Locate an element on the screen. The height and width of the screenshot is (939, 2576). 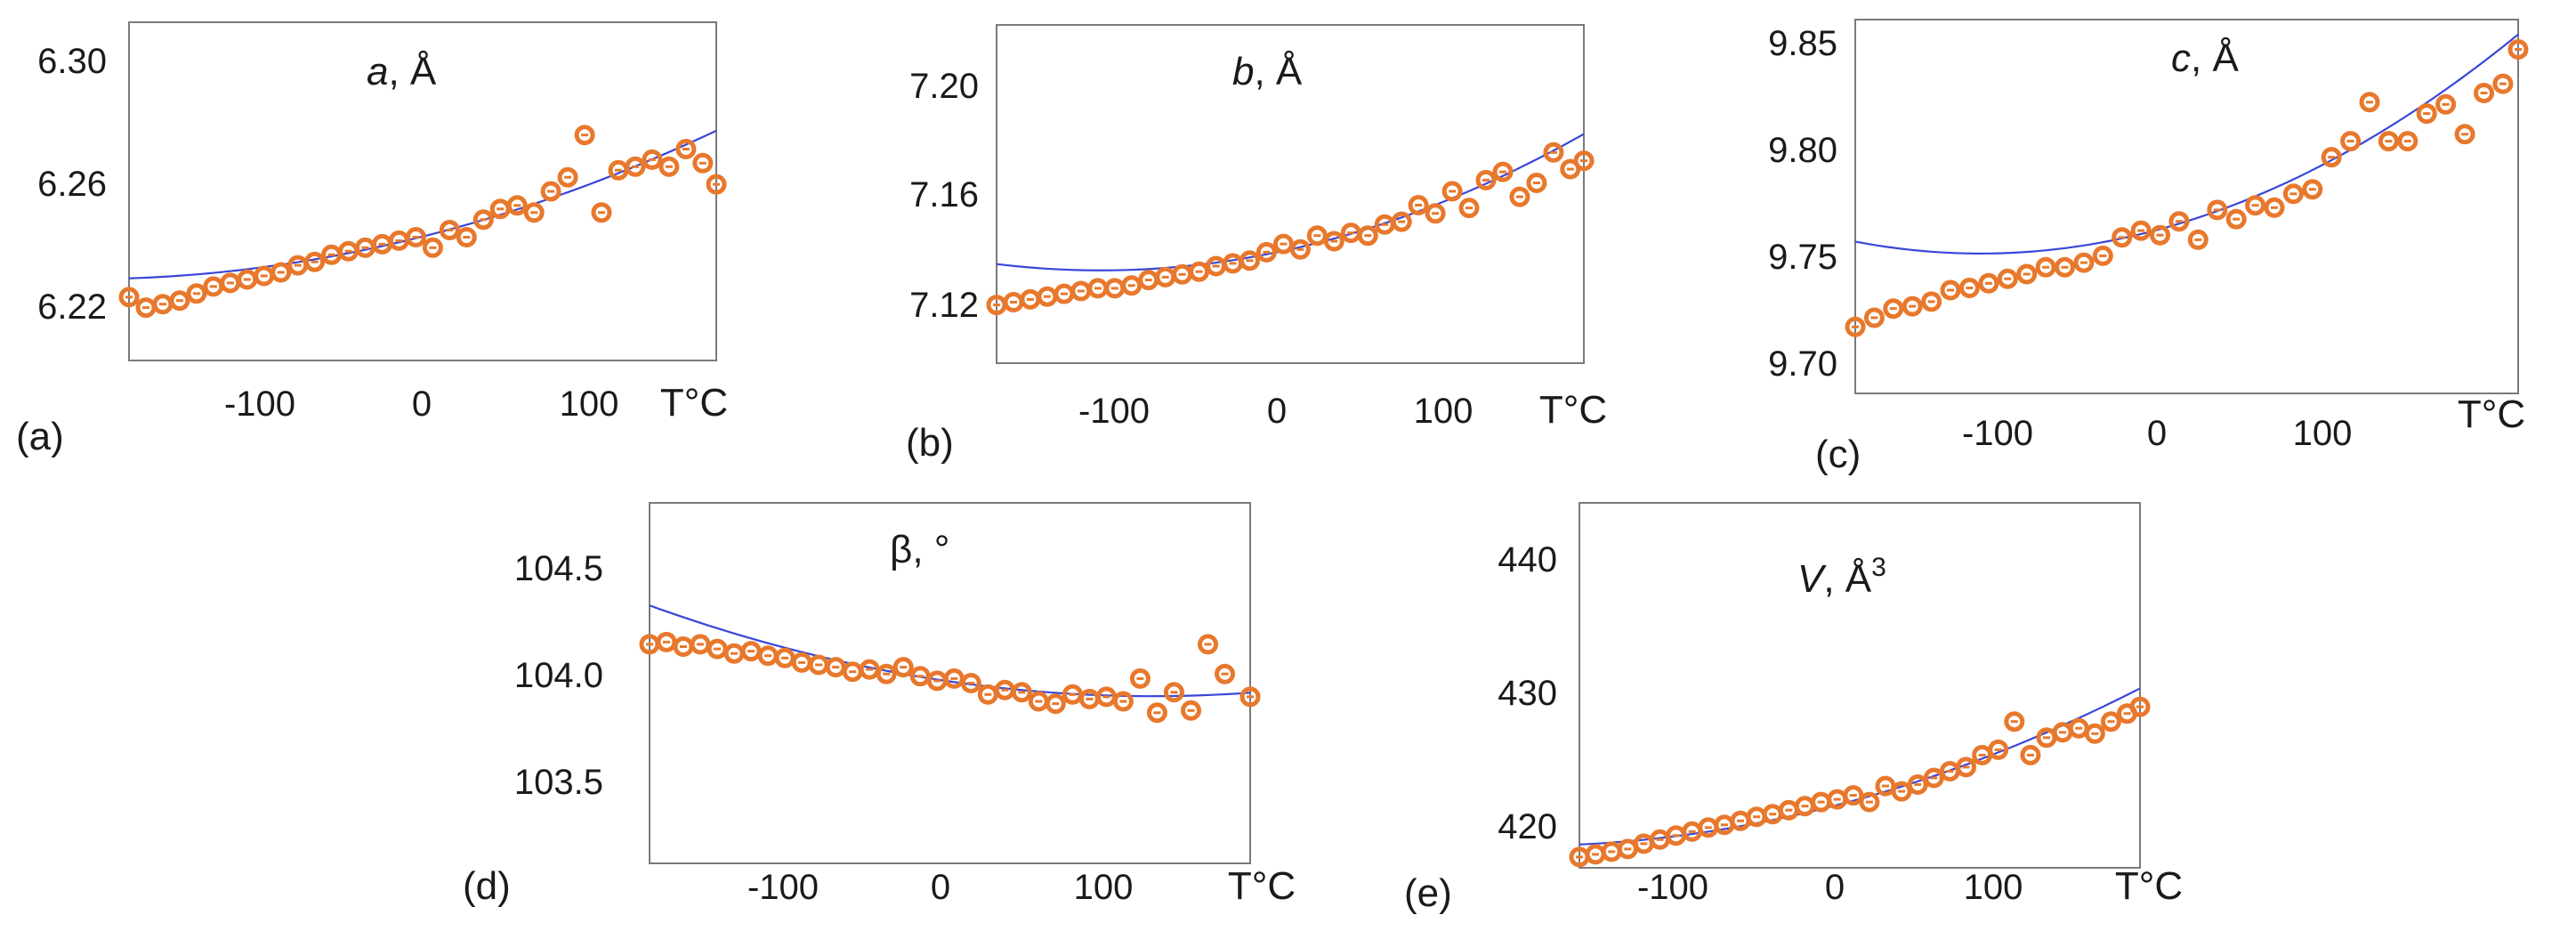
panel-d-fit-group is located at coordinates (950, 651).